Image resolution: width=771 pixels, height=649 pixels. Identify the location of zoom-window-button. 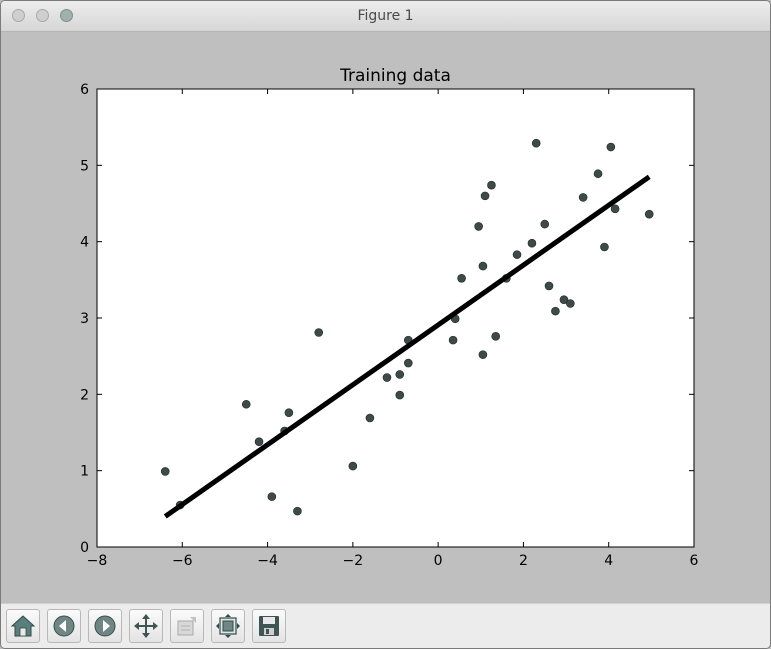
(66, 15).